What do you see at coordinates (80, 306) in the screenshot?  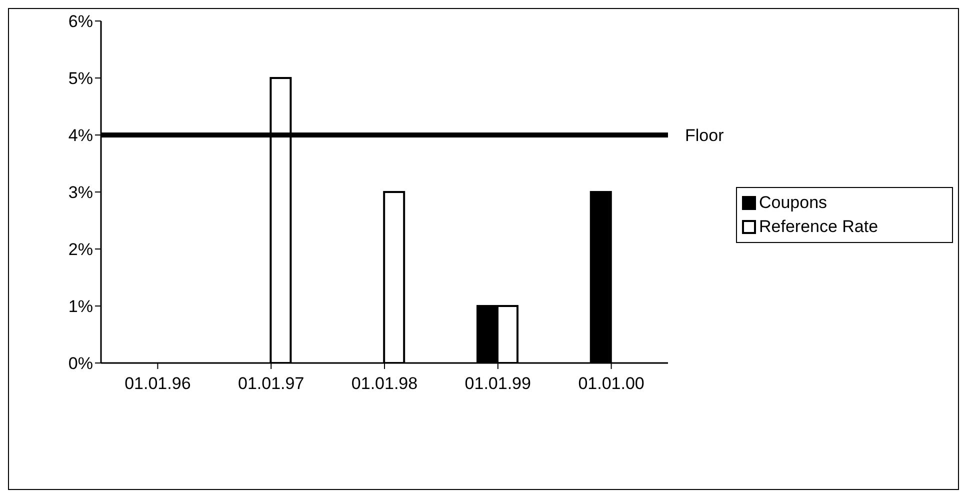 I see `y-tick-label: 1%` at bounding box center [80, 306].